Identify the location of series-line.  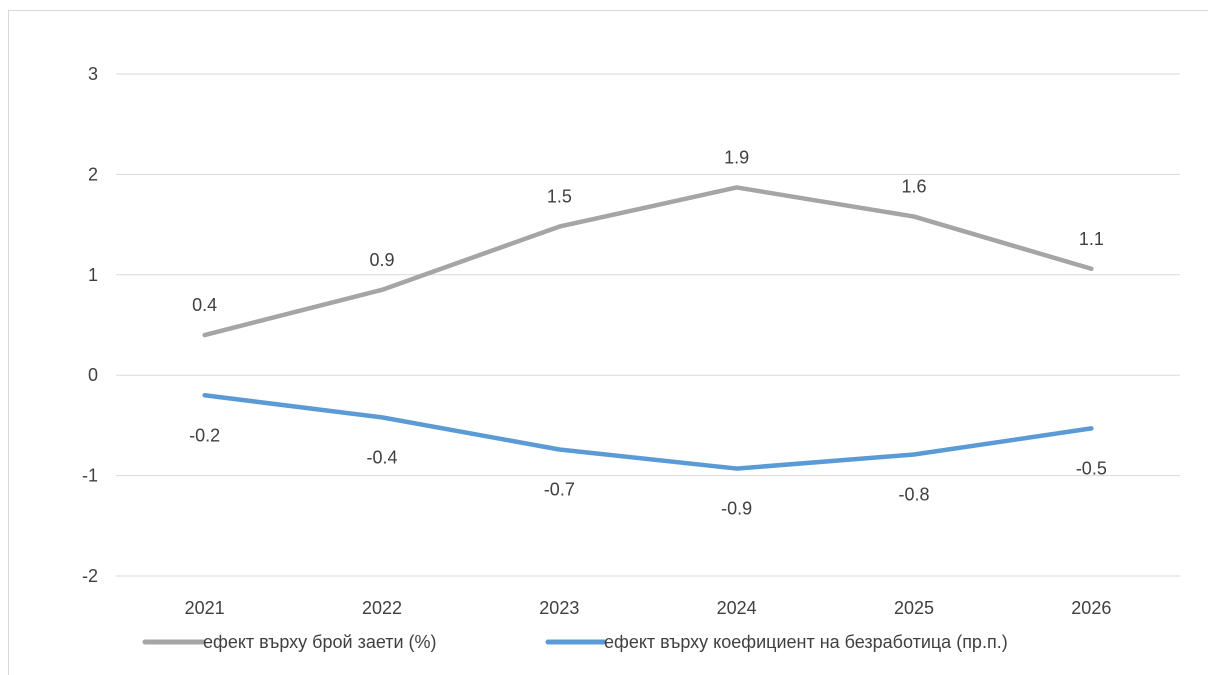
(648, 432).